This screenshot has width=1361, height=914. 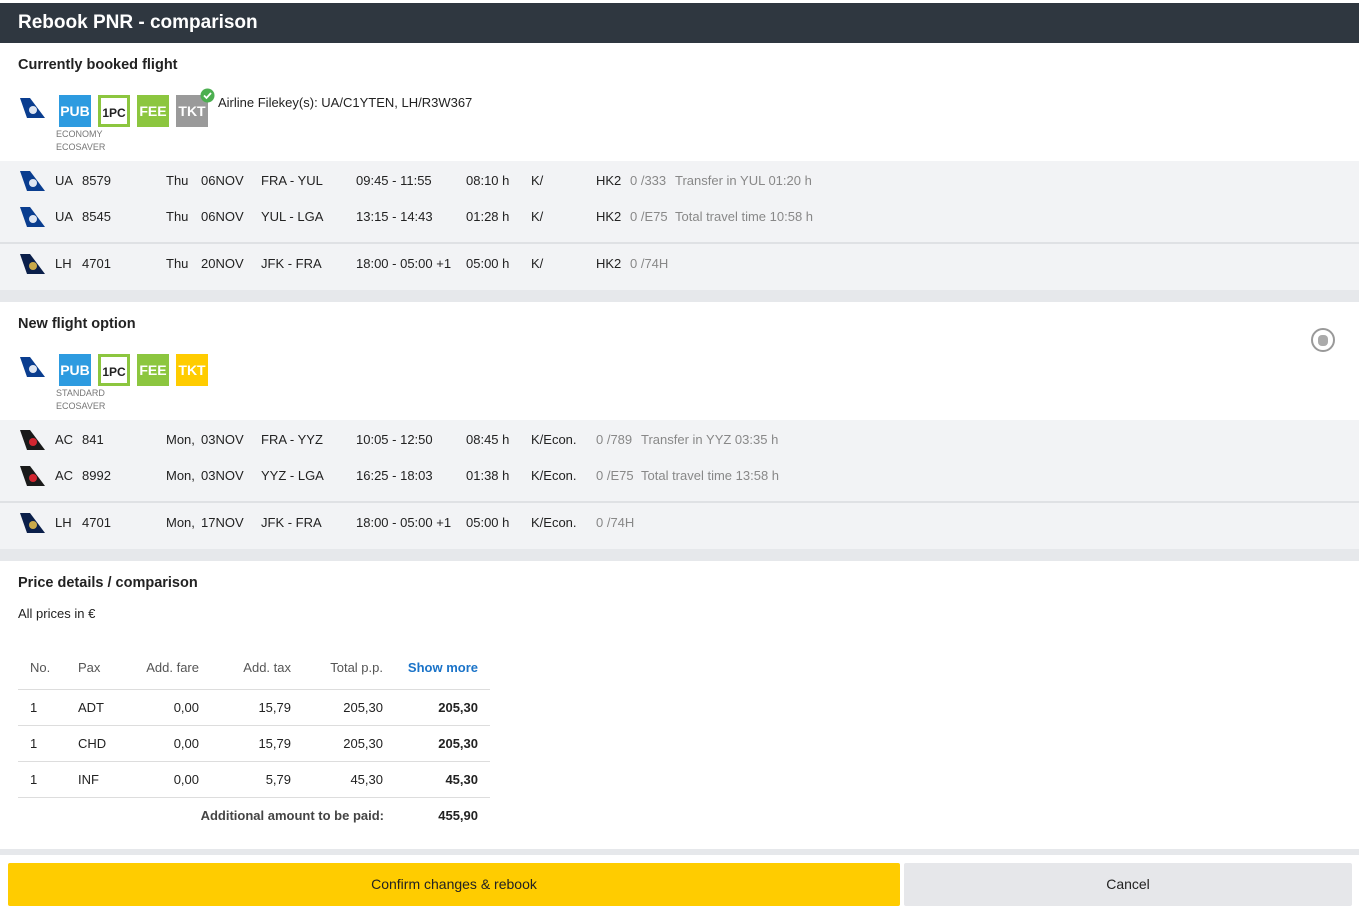 What do you see at coordinates (554, 439) in the screenshot?
I see `segment-class: K/Econ.` at bounding box center [554, 439].